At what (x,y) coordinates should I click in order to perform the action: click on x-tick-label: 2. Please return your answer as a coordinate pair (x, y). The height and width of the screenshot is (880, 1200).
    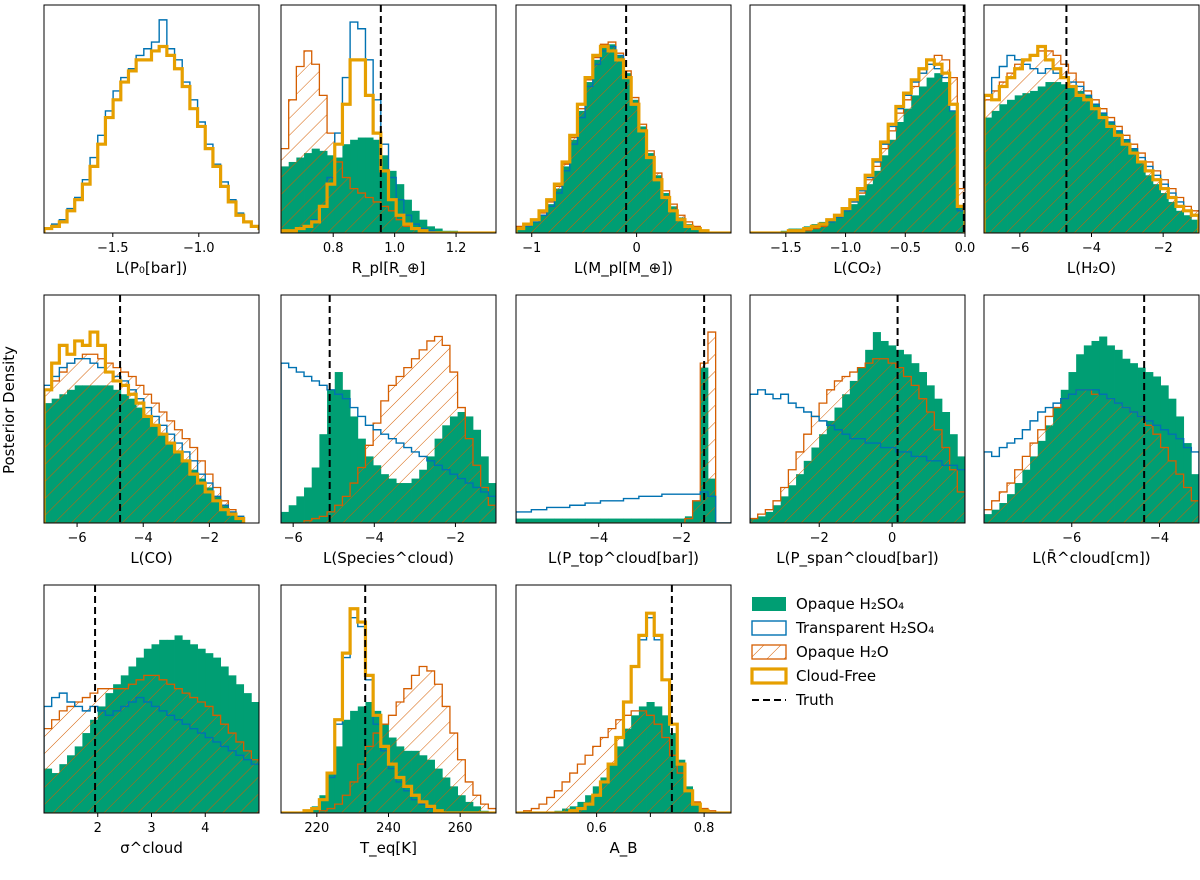
    Looking at the image, I should click on (98, 828).